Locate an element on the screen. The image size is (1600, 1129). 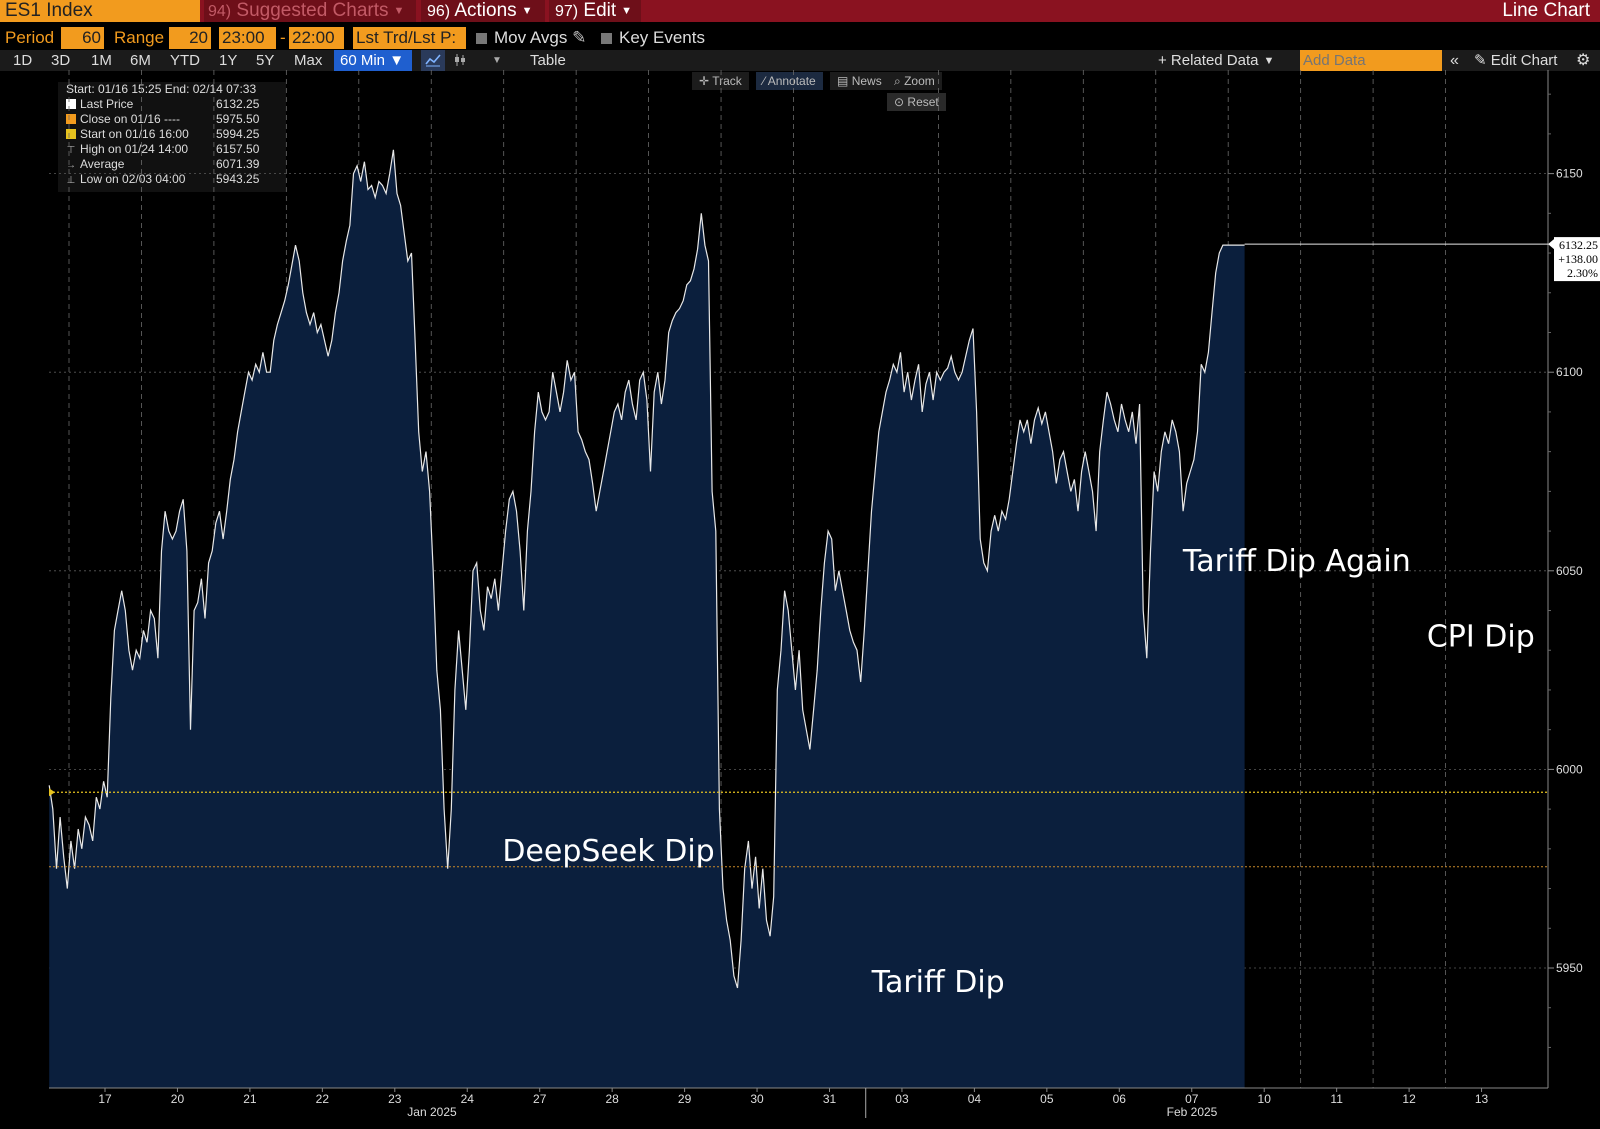
actions-button: 96) Actions ▼ is located at coordinates (483, 11).